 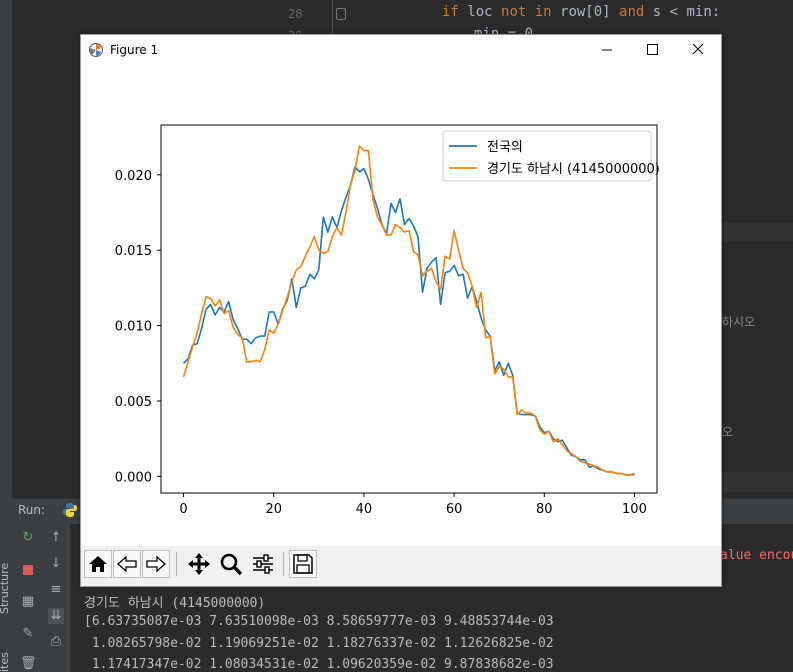 What do you see at coordinates (295, 14) in the screenshot?
I see `line-number: 28` at bounding box center [295, 14].